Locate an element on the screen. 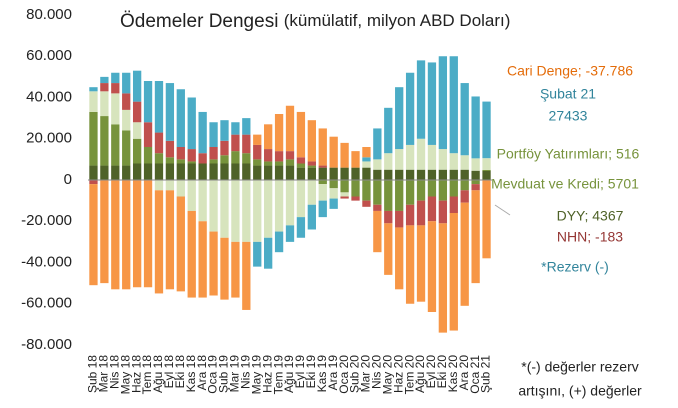  legend-label: Portföy Yatırımları; 516 is located at coordinates (568, 154).